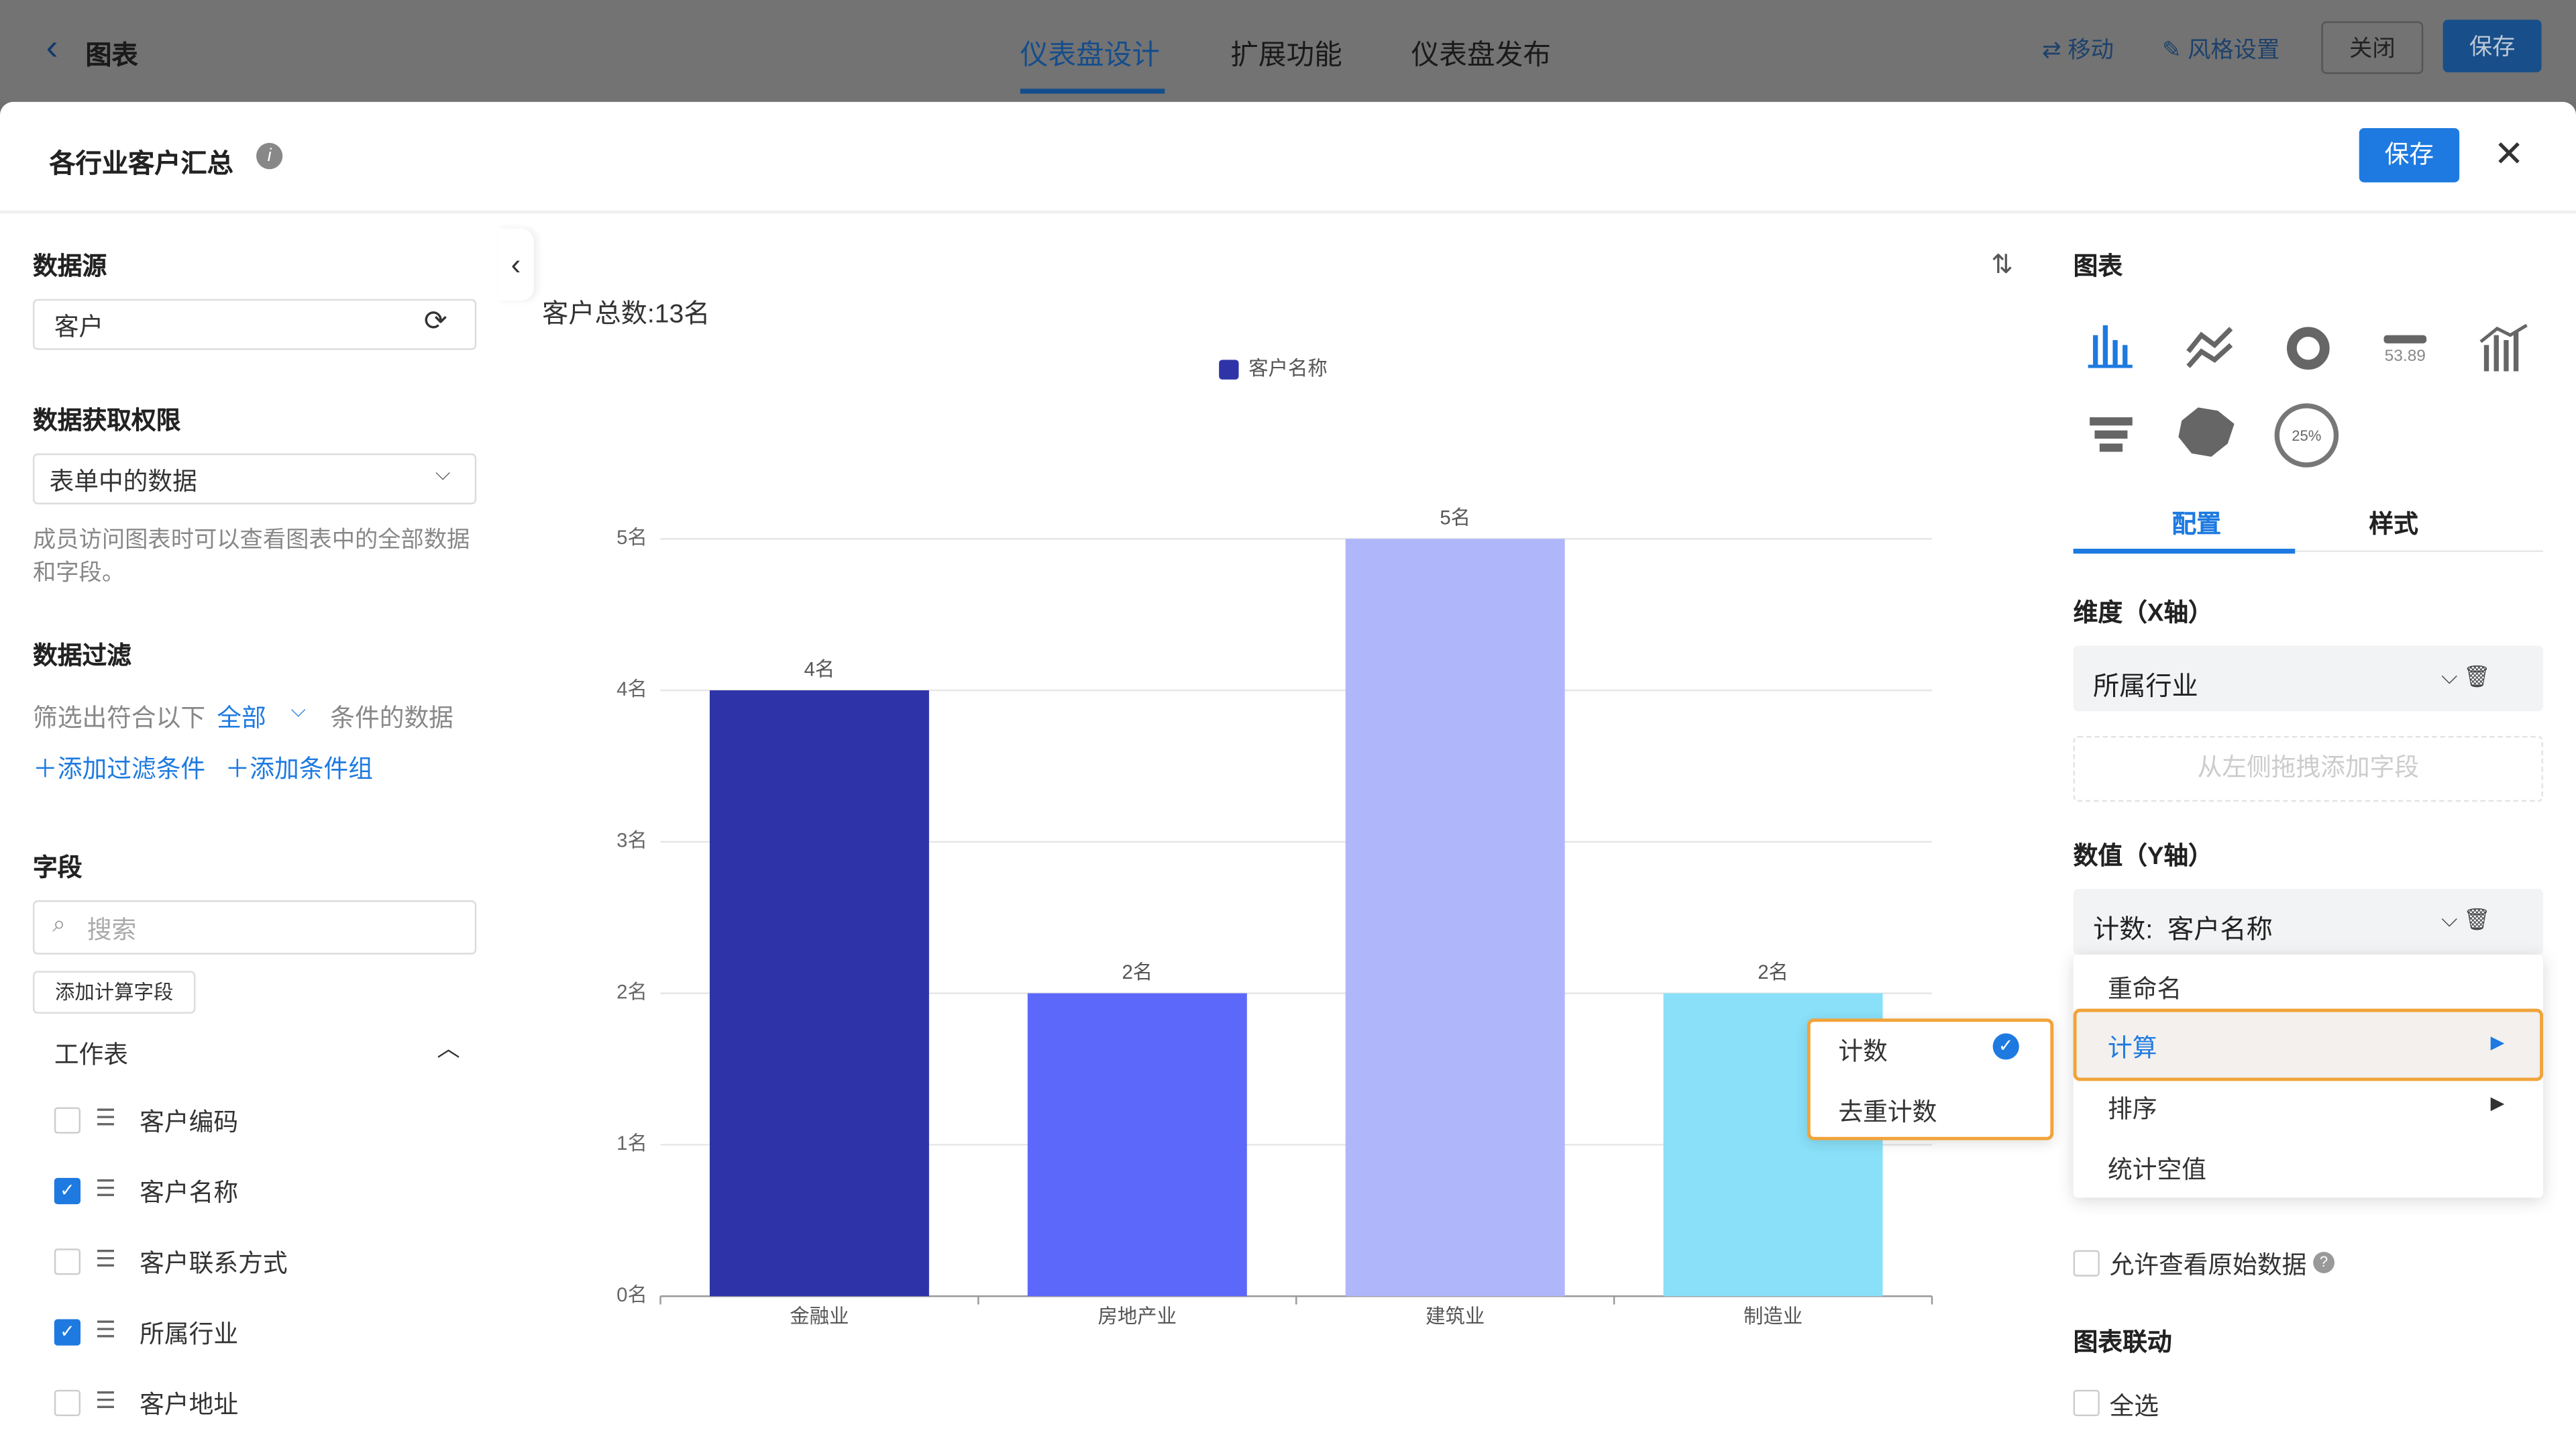 This screenshot has width=2576, height=1449. I want to click on sheet-label: 工作表, so click(91, 1055).